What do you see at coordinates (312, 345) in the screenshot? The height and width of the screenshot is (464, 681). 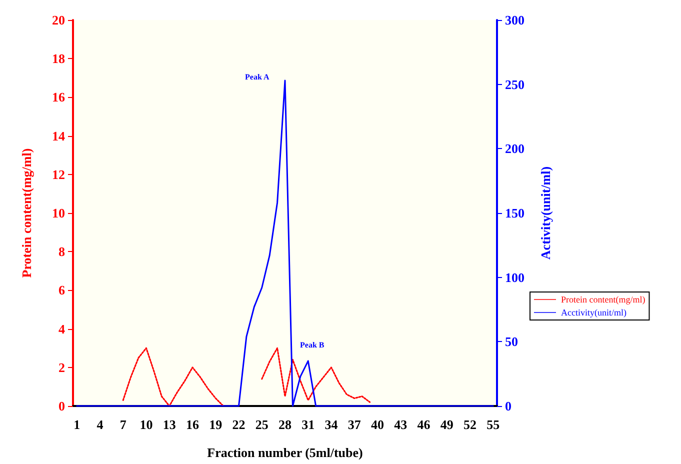 I see `annotation: Peak B` at bounding box center [312, 345].